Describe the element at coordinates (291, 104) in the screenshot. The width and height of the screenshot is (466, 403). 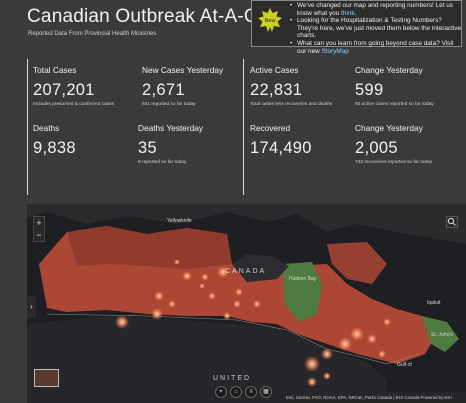
I see `stat-note: Total cases less recoveries and deaths` at that location.